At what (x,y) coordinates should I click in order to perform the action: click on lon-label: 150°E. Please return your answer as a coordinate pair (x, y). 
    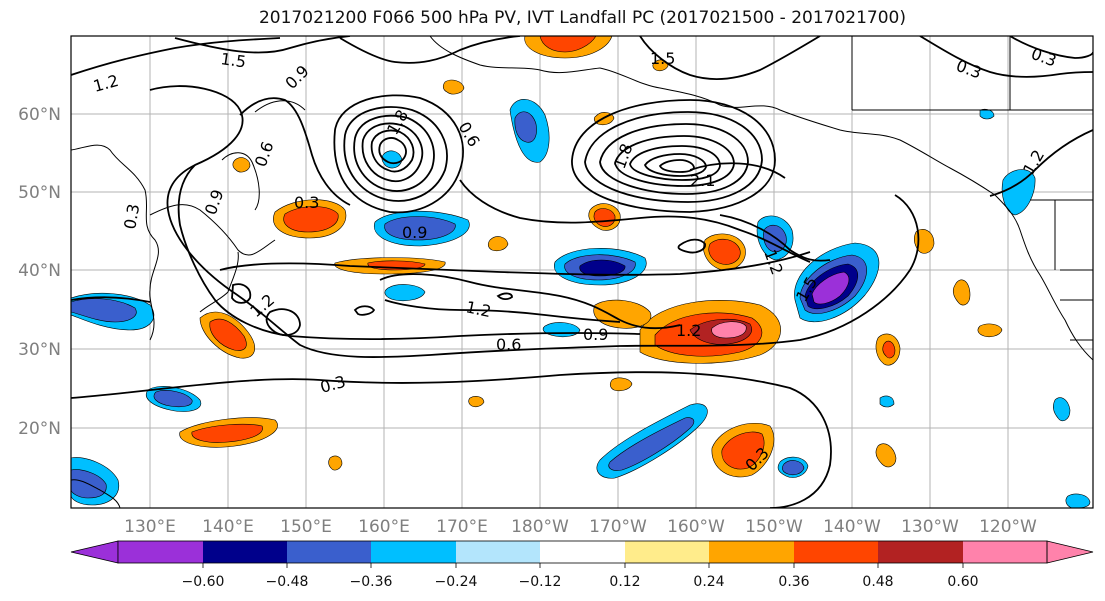
    Looking at the image, I should click on (306, 527).